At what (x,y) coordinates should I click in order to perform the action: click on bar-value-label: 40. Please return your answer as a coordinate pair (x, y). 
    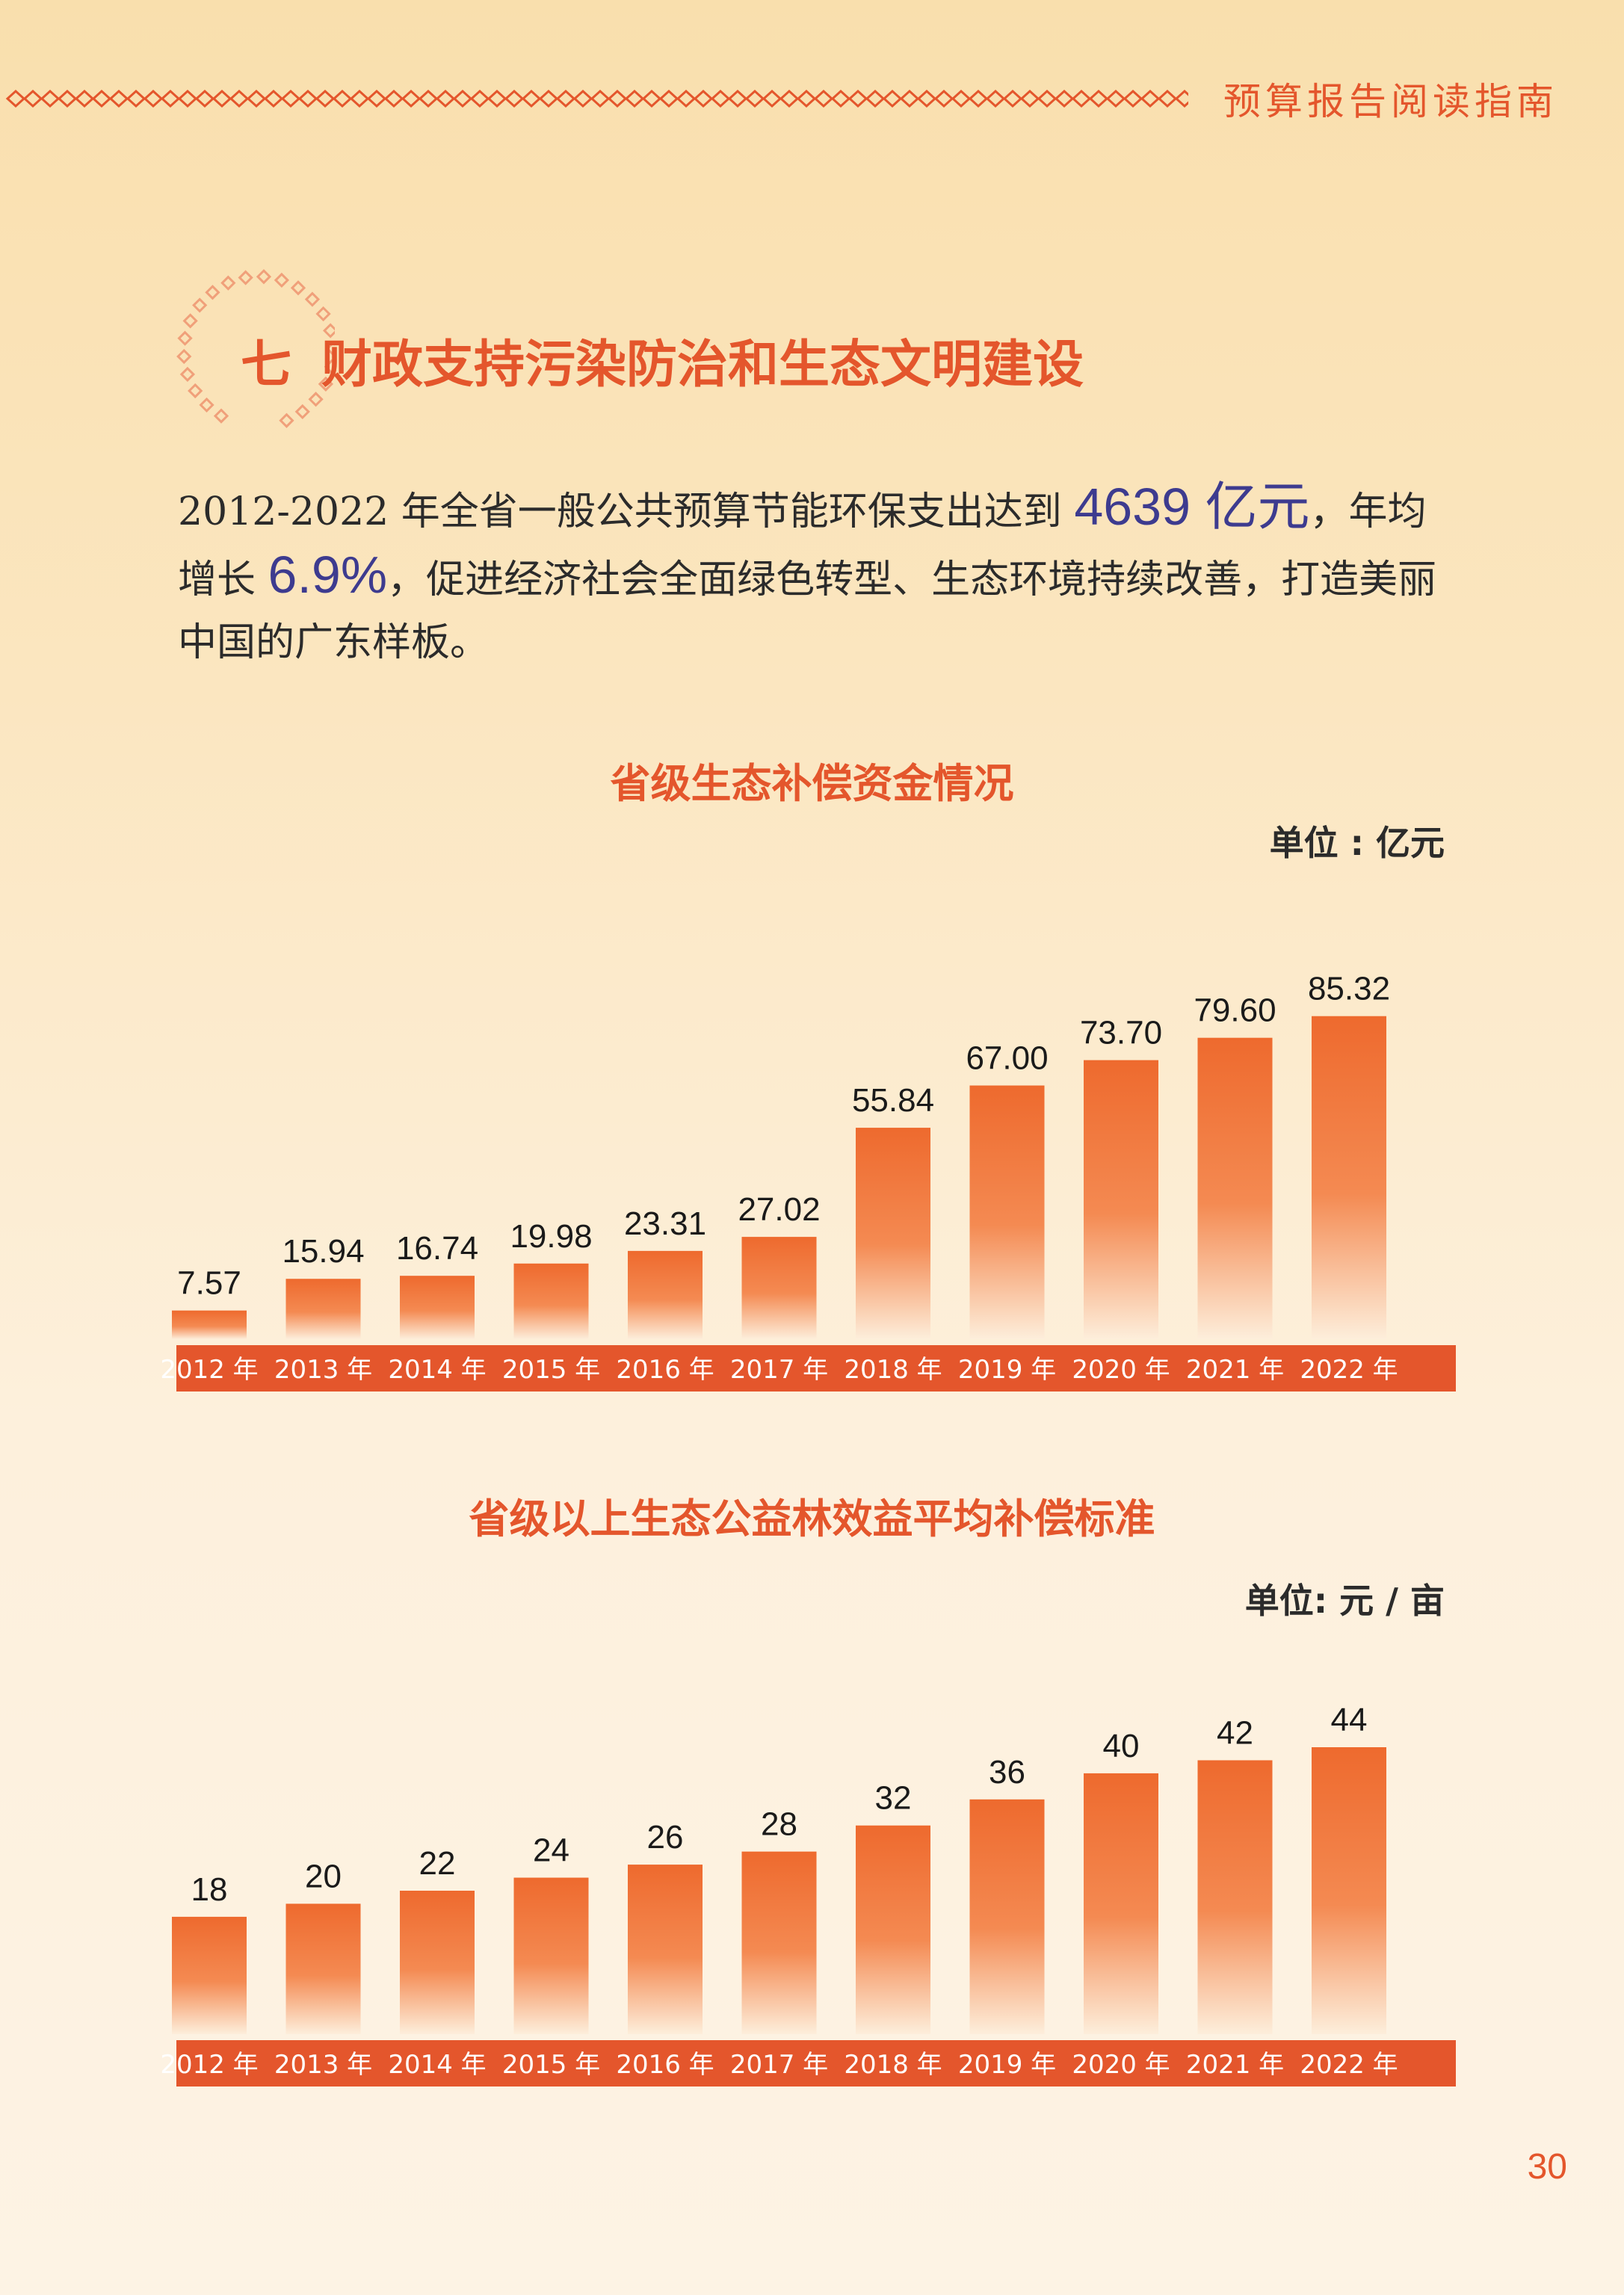
    Looking at the image, I should click on (1121, 1746).